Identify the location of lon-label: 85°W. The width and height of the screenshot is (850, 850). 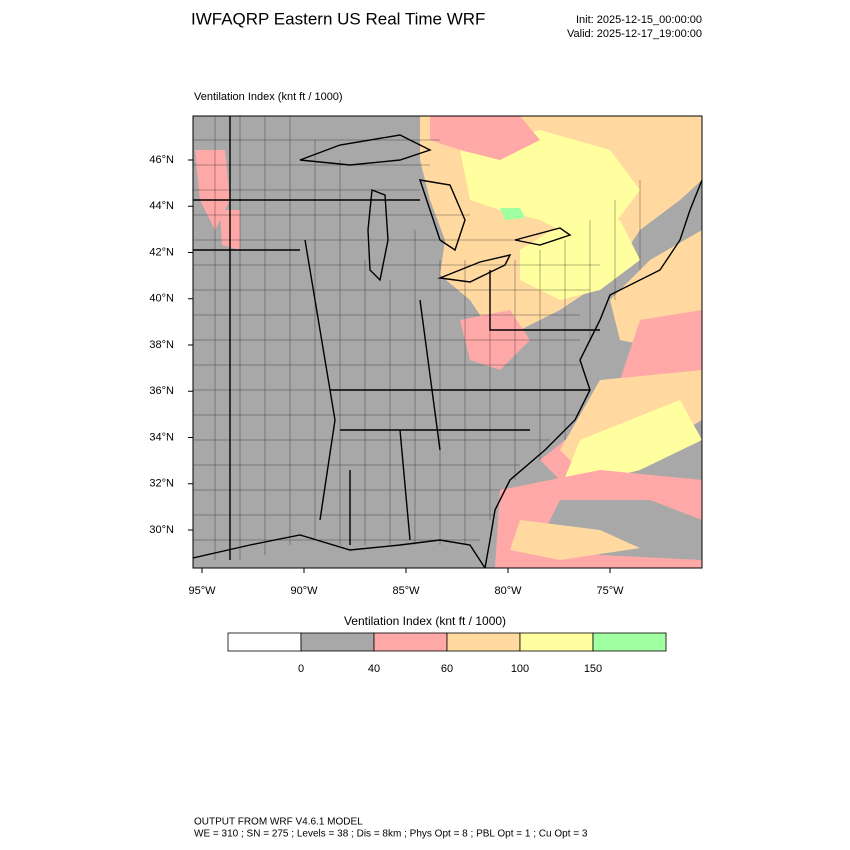
(406, 591).